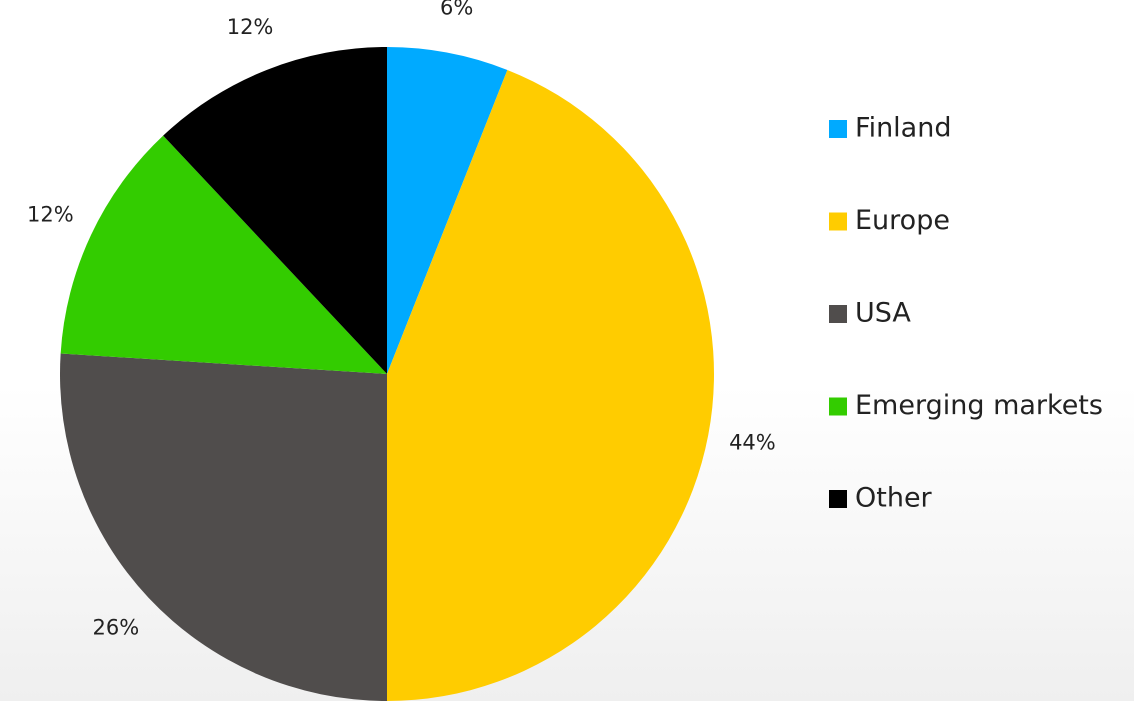  Describe the element at coordinates (903, 128) in the screenshot. I see `legend-label: Finland` at that location.